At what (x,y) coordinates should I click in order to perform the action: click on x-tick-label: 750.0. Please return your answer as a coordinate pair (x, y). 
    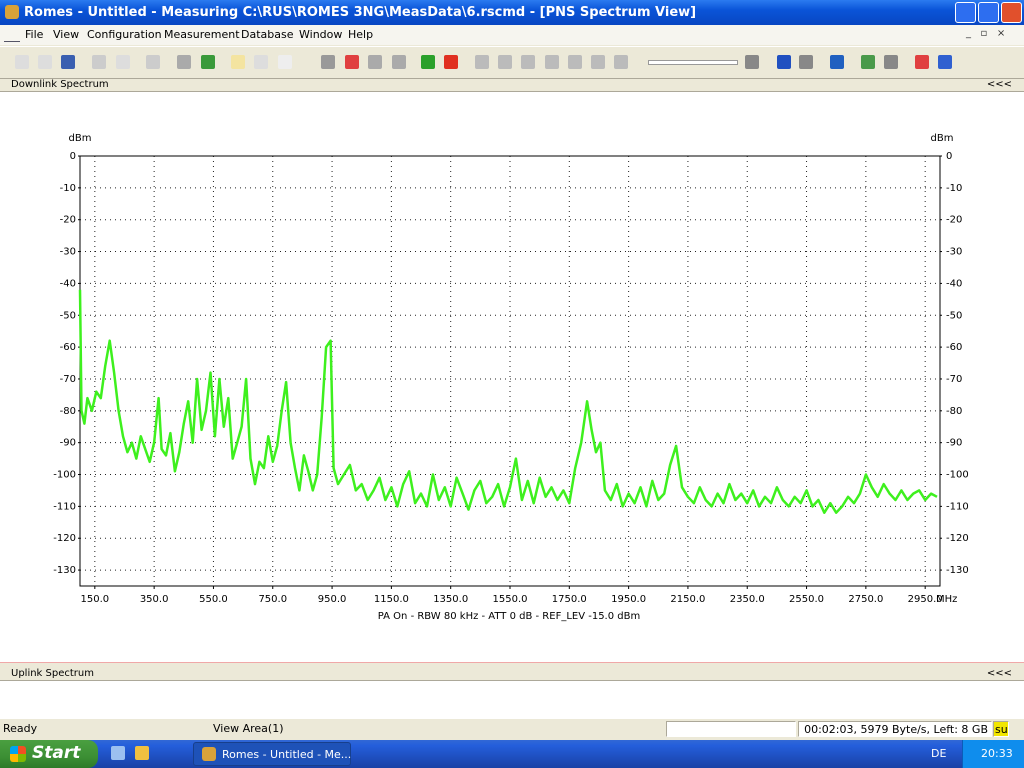
    Looking at the image, I should click on (272, 599).